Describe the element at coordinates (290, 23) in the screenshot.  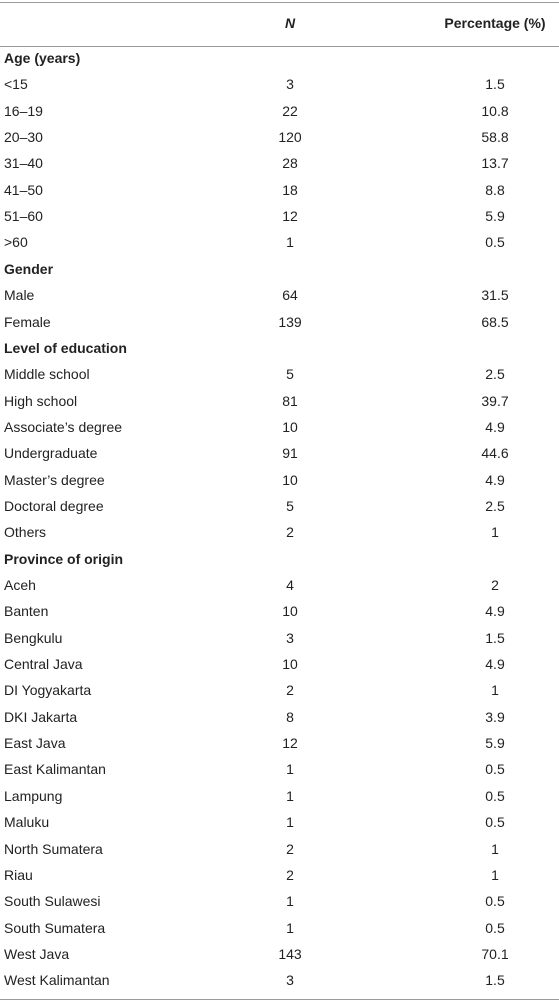
I see `header-n: N` at that location.